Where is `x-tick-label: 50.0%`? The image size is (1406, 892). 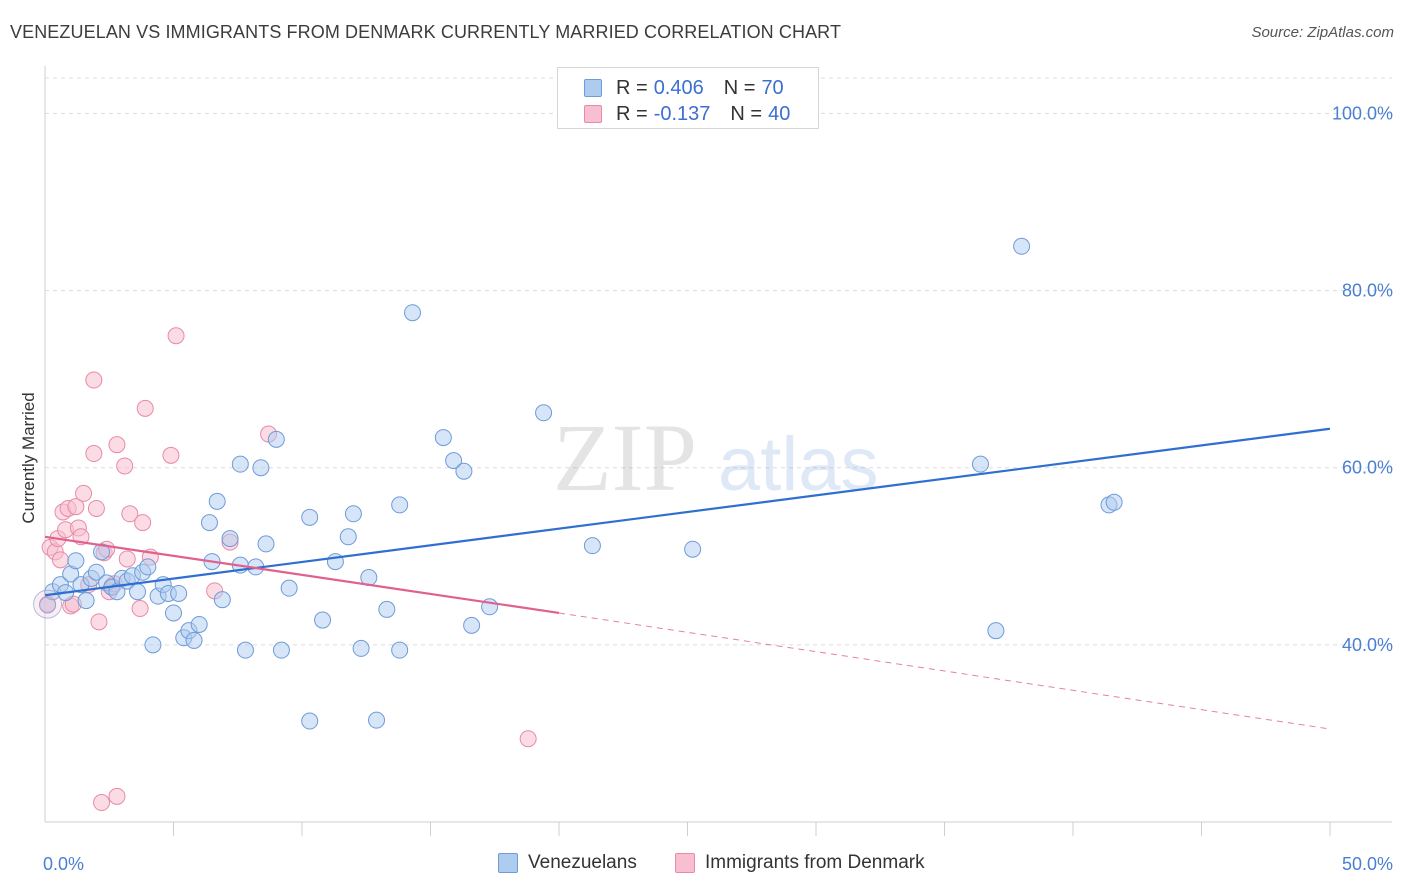
x-tick-label: 50.0% is located at coordinates (1367, 864).